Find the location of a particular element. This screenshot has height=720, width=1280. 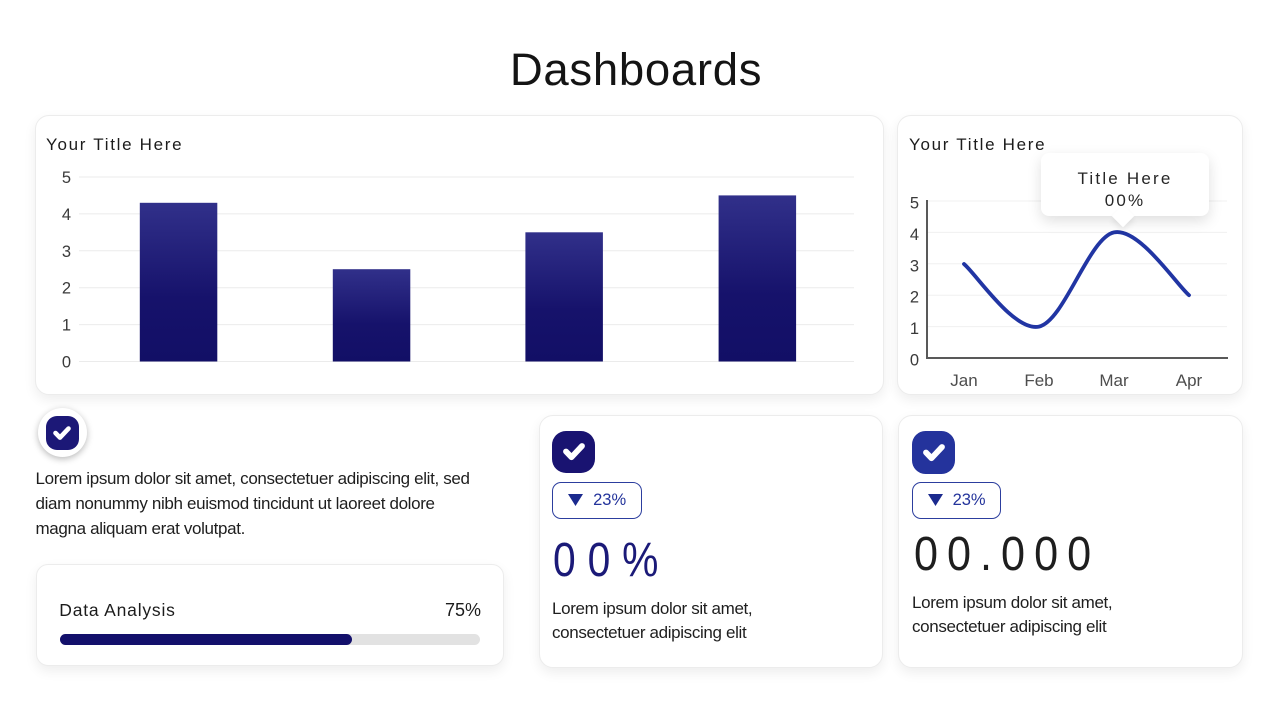

svg-text: Jan is located at coordinates (963, 380).